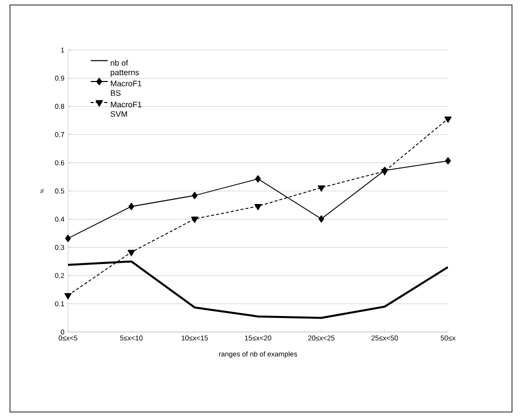  Describe the element at coordinates (124, 68) in the screenshot. I see `legend-label: nb of patterns` at that location.